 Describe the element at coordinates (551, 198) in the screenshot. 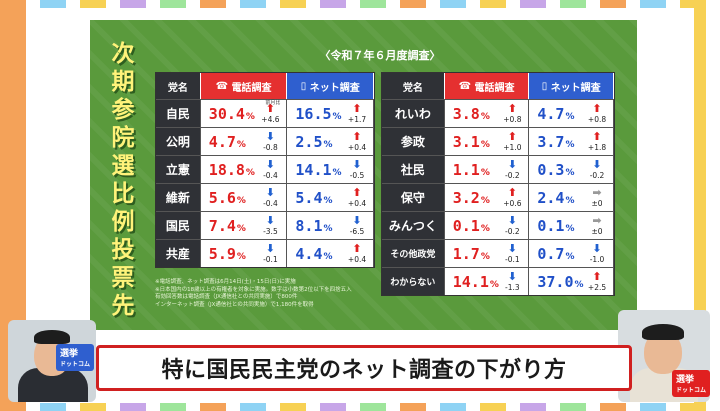

I see `net-percentage: 2.4` at that location.